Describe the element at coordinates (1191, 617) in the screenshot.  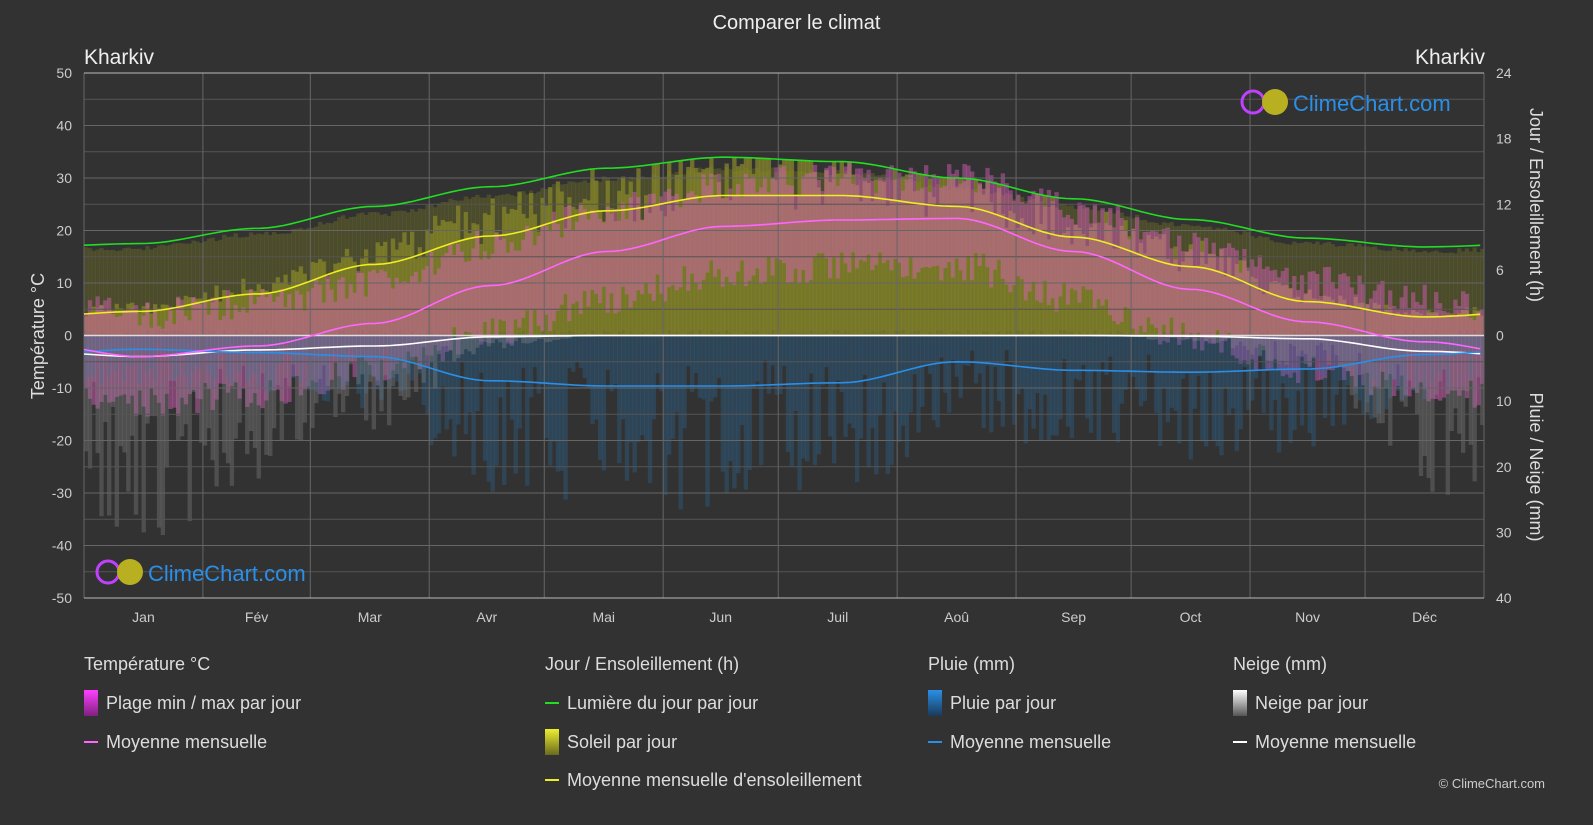
I see `x-tick-month: Oct` at that location.